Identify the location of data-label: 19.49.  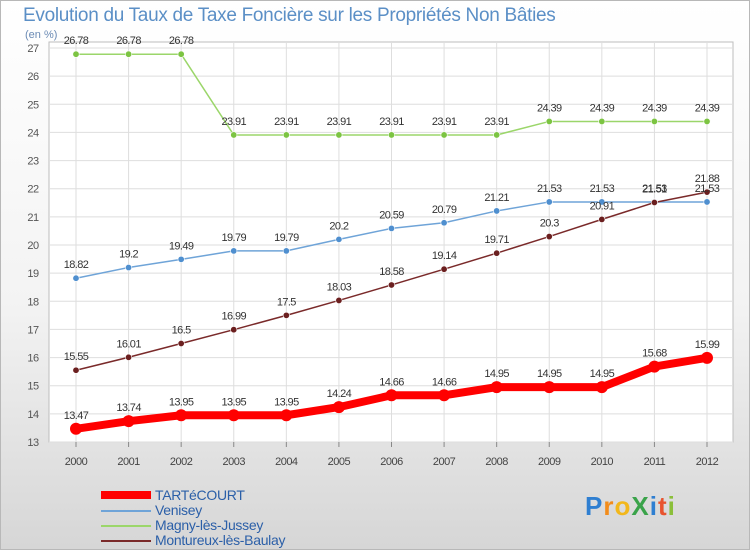
(181, 246).